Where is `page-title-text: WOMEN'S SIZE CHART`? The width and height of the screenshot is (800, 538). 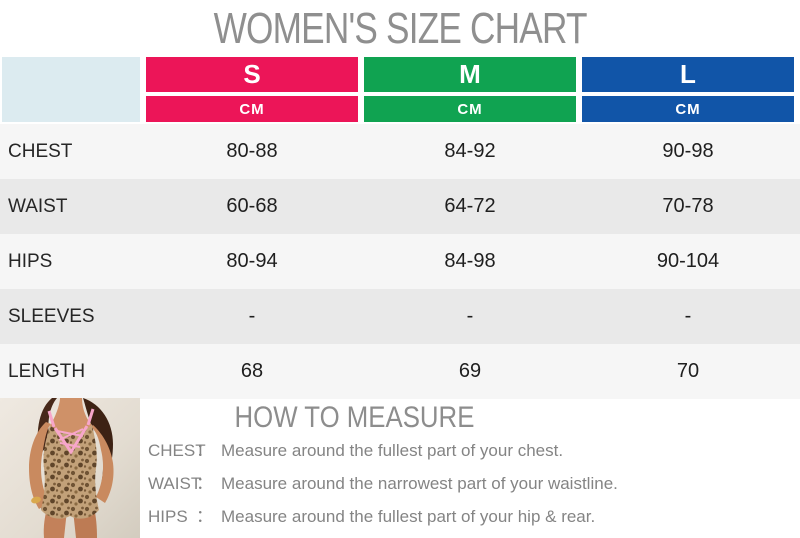 page-title-text: WOMEN'S SIZE CHART is located at coordinates (400, 28).